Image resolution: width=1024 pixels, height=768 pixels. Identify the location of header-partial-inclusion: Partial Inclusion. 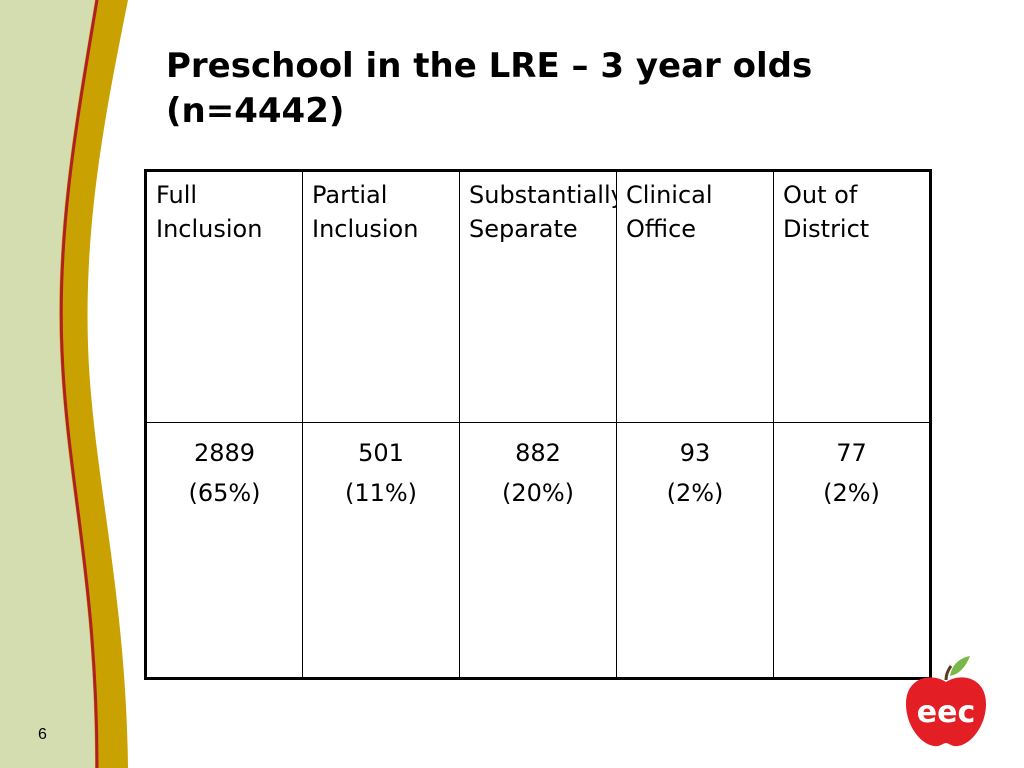
(381, 296).